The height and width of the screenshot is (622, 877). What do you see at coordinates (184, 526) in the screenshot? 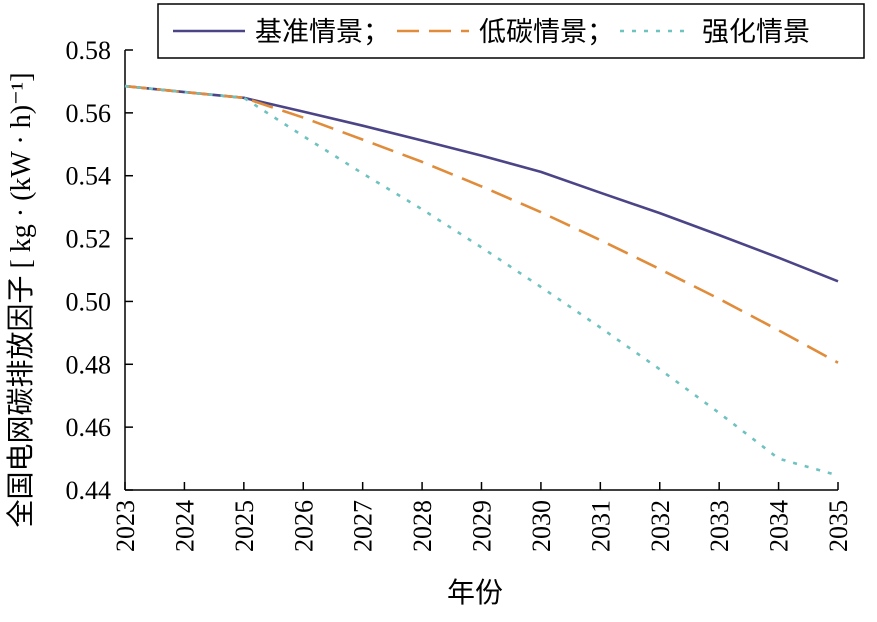
I see `x-tick-label: 2024` at bounding box center [184, 526].